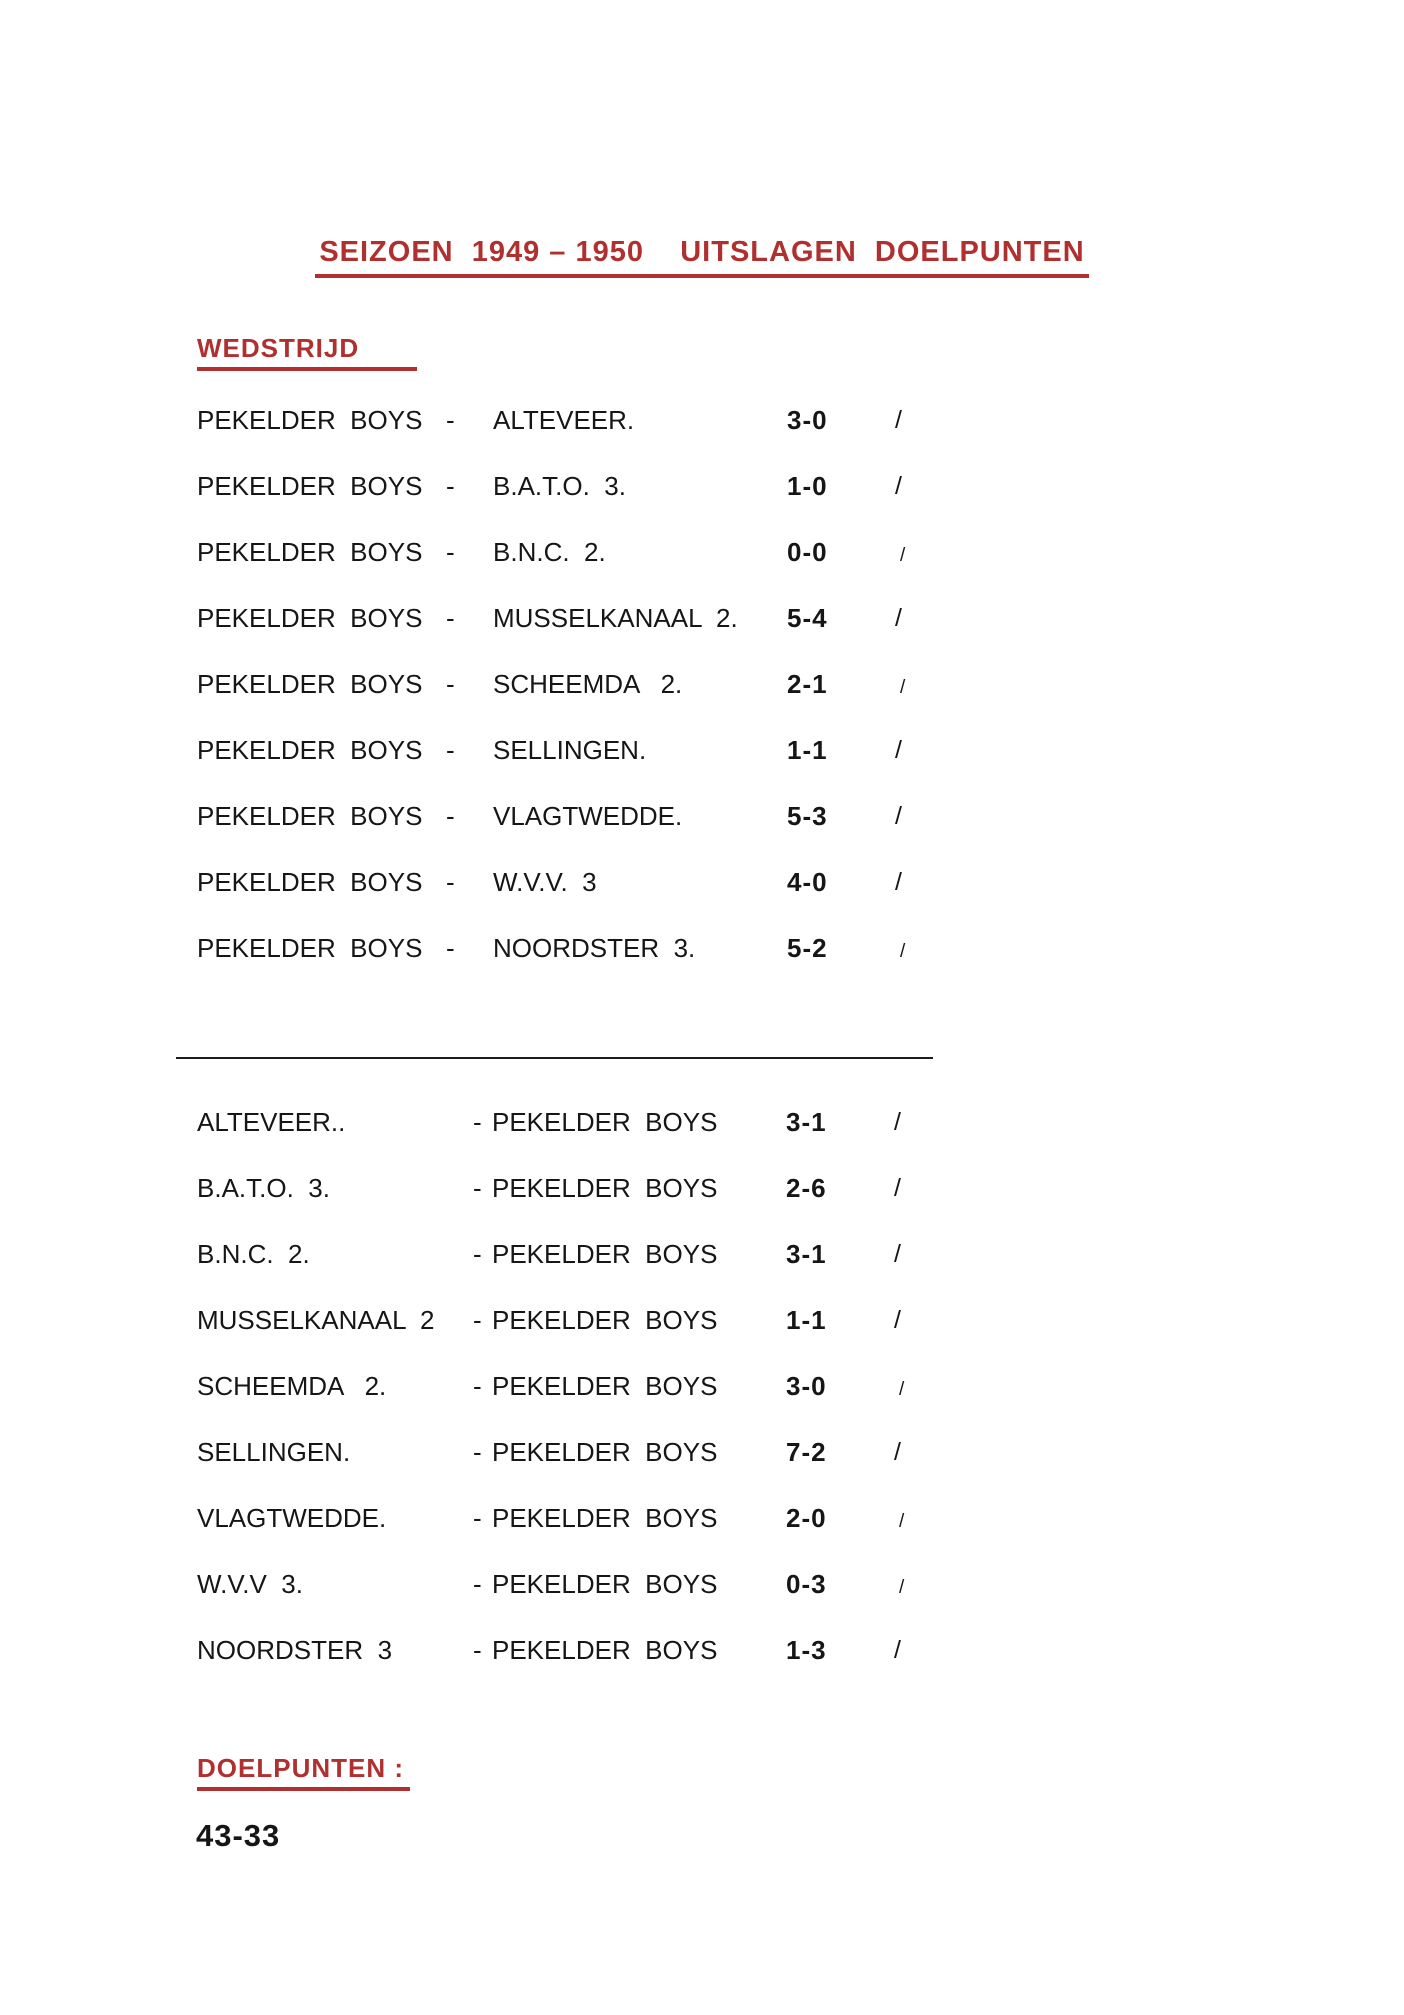  I want to click on away-team: MUSSELKANAAL 2., so click(615, 618).